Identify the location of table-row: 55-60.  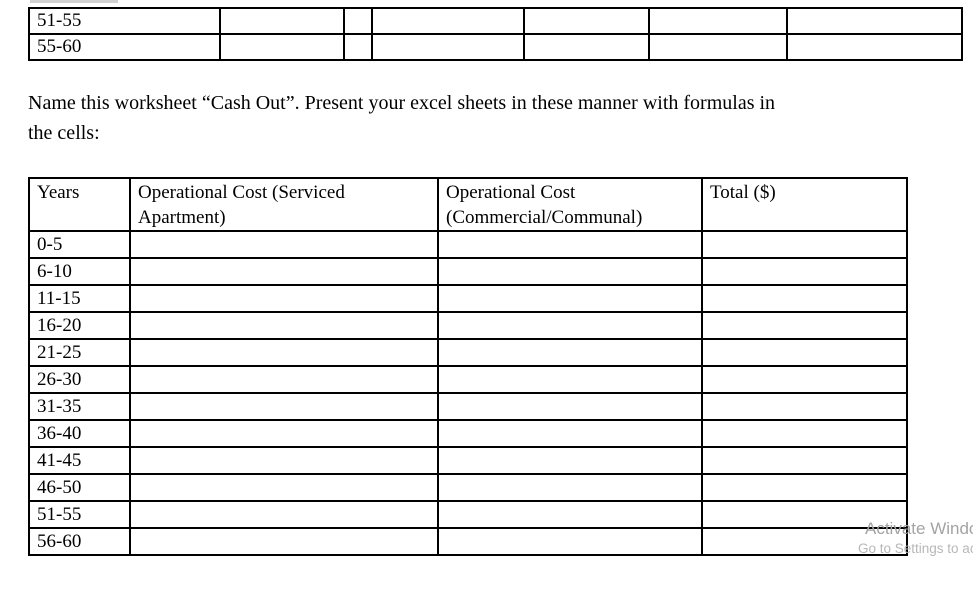
(495, 47).